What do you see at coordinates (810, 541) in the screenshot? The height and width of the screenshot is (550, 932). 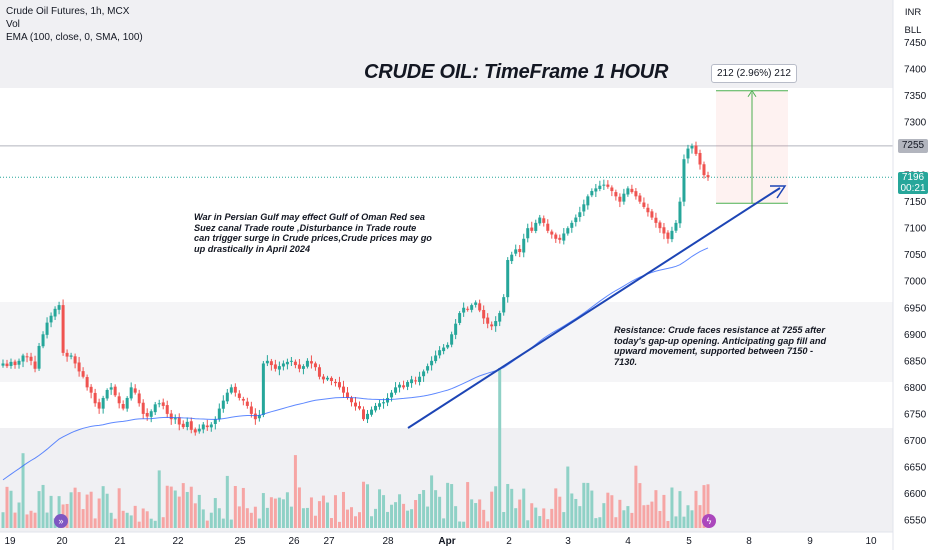 I see `time-tick-label: 9` at bounding box center [810, 541].